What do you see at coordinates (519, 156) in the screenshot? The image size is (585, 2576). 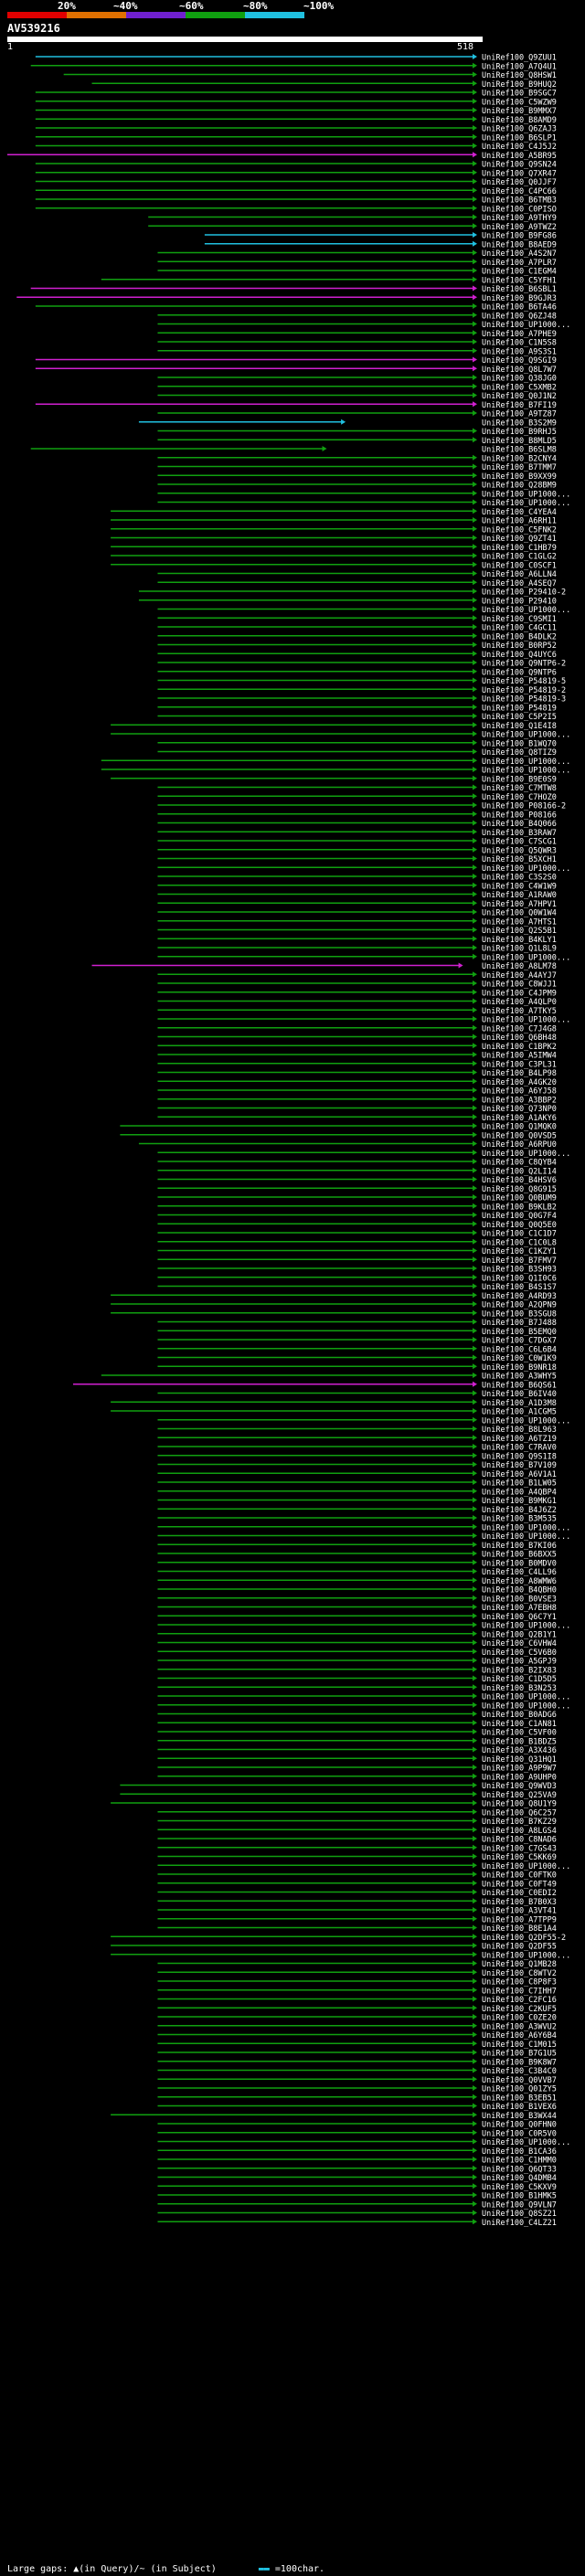 I see `hit-label: UniRef100_A5BR95` at bounding box center [519, 156].